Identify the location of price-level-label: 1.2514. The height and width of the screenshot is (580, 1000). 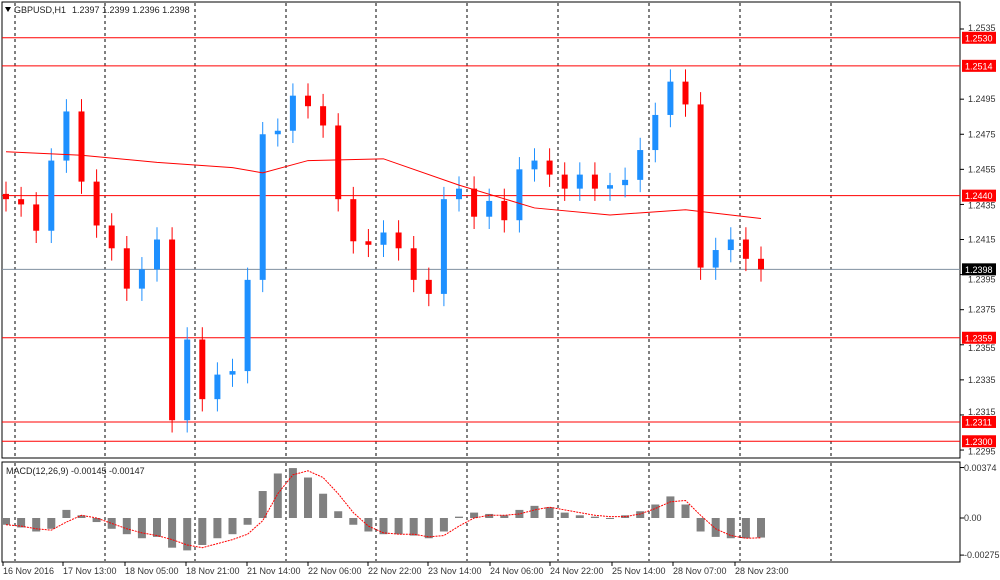
(979, 66).